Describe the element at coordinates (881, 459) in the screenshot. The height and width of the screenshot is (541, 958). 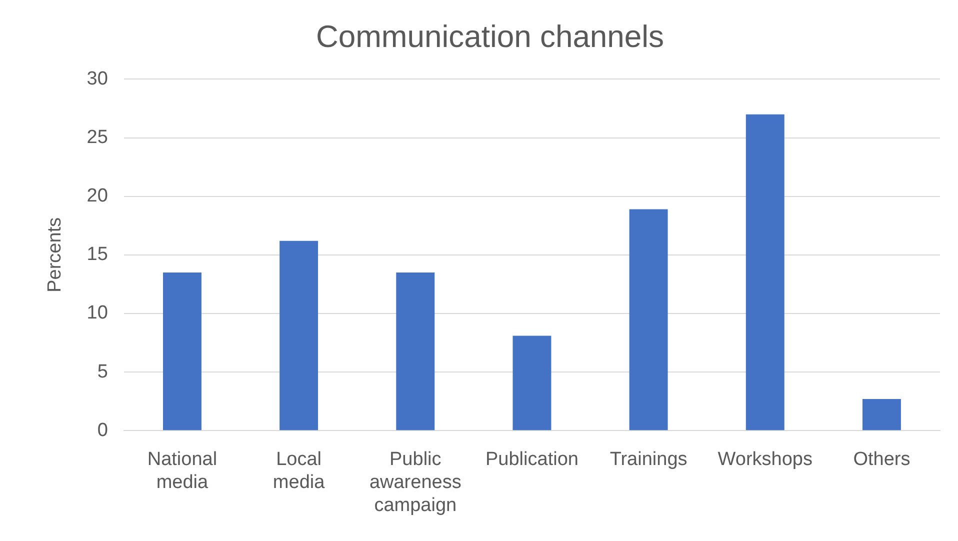
I see `x-tick-label: Others` at that location.